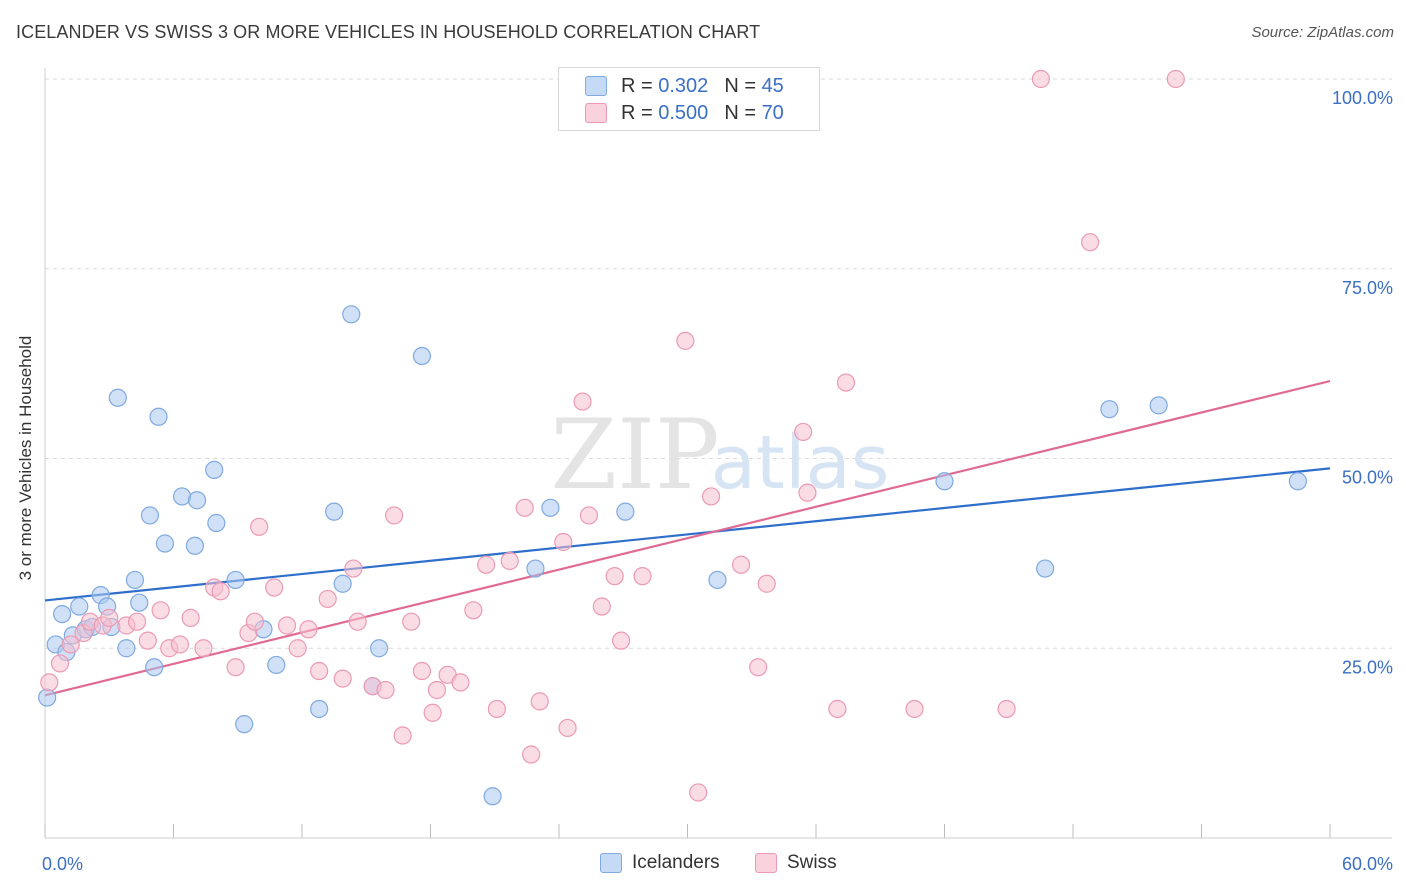  What do you see at coordinates (62, 864) in the screenshot?
I see `x-tick-label: 0.0%` at bounding box center [62, 864].